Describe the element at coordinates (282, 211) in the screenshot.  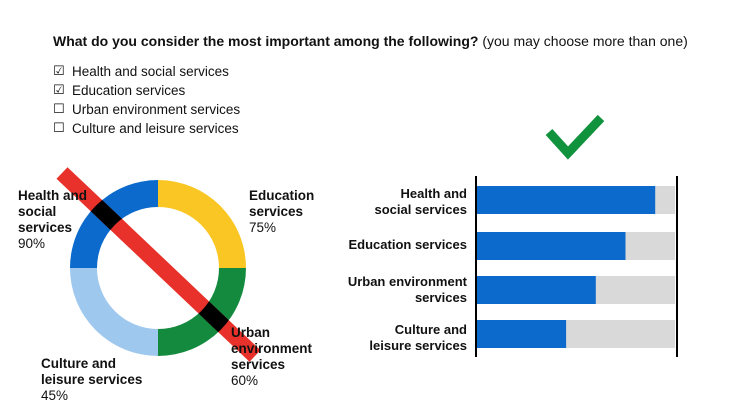
I see `donut-label-education: Education services 75%` at that location.